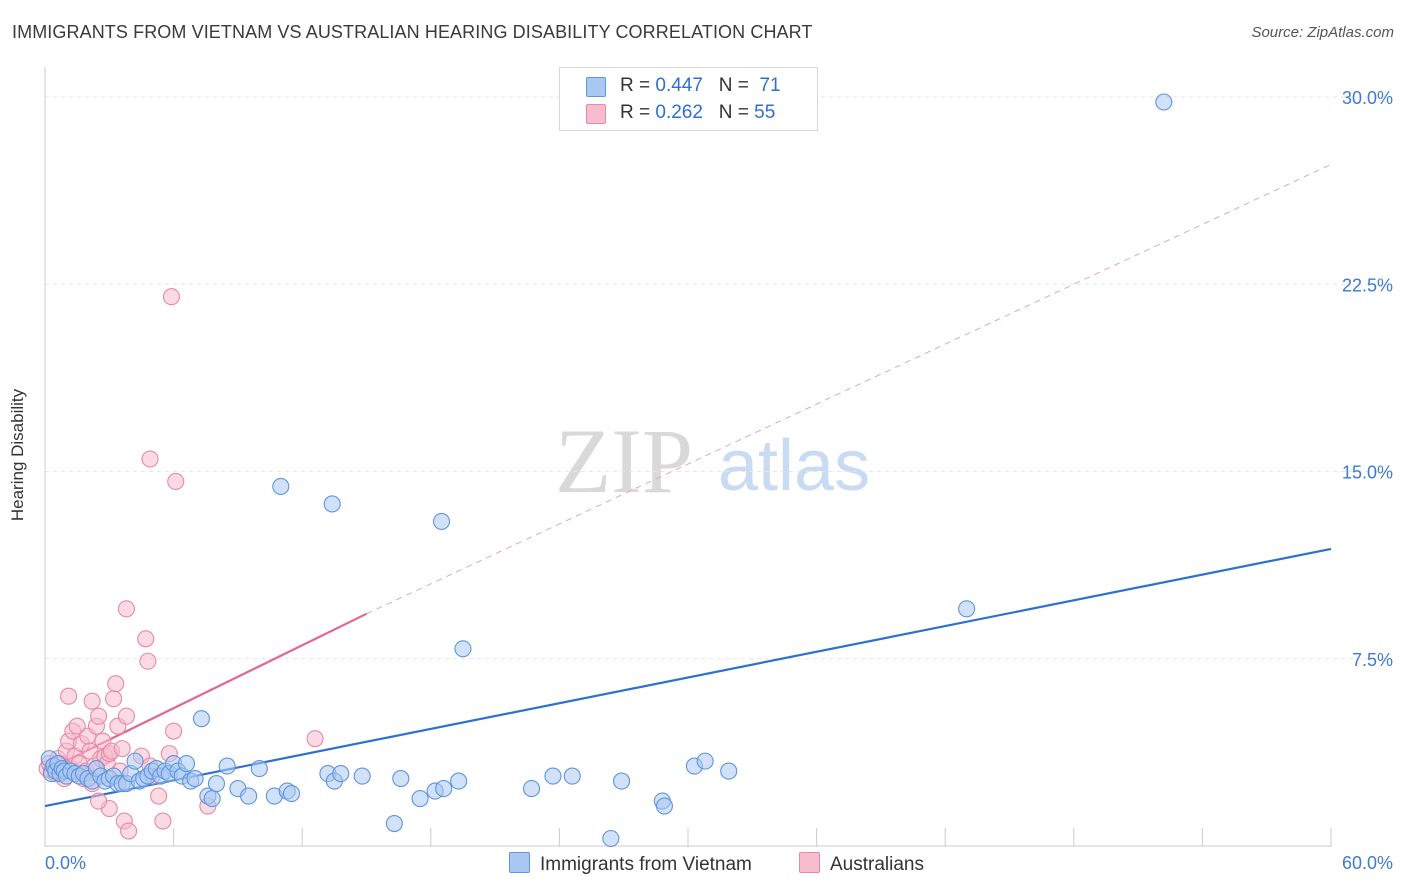  Describe the element at coordinates (679, 85) in the screenshot. I see `legend-r-value: 0.447` at that location.